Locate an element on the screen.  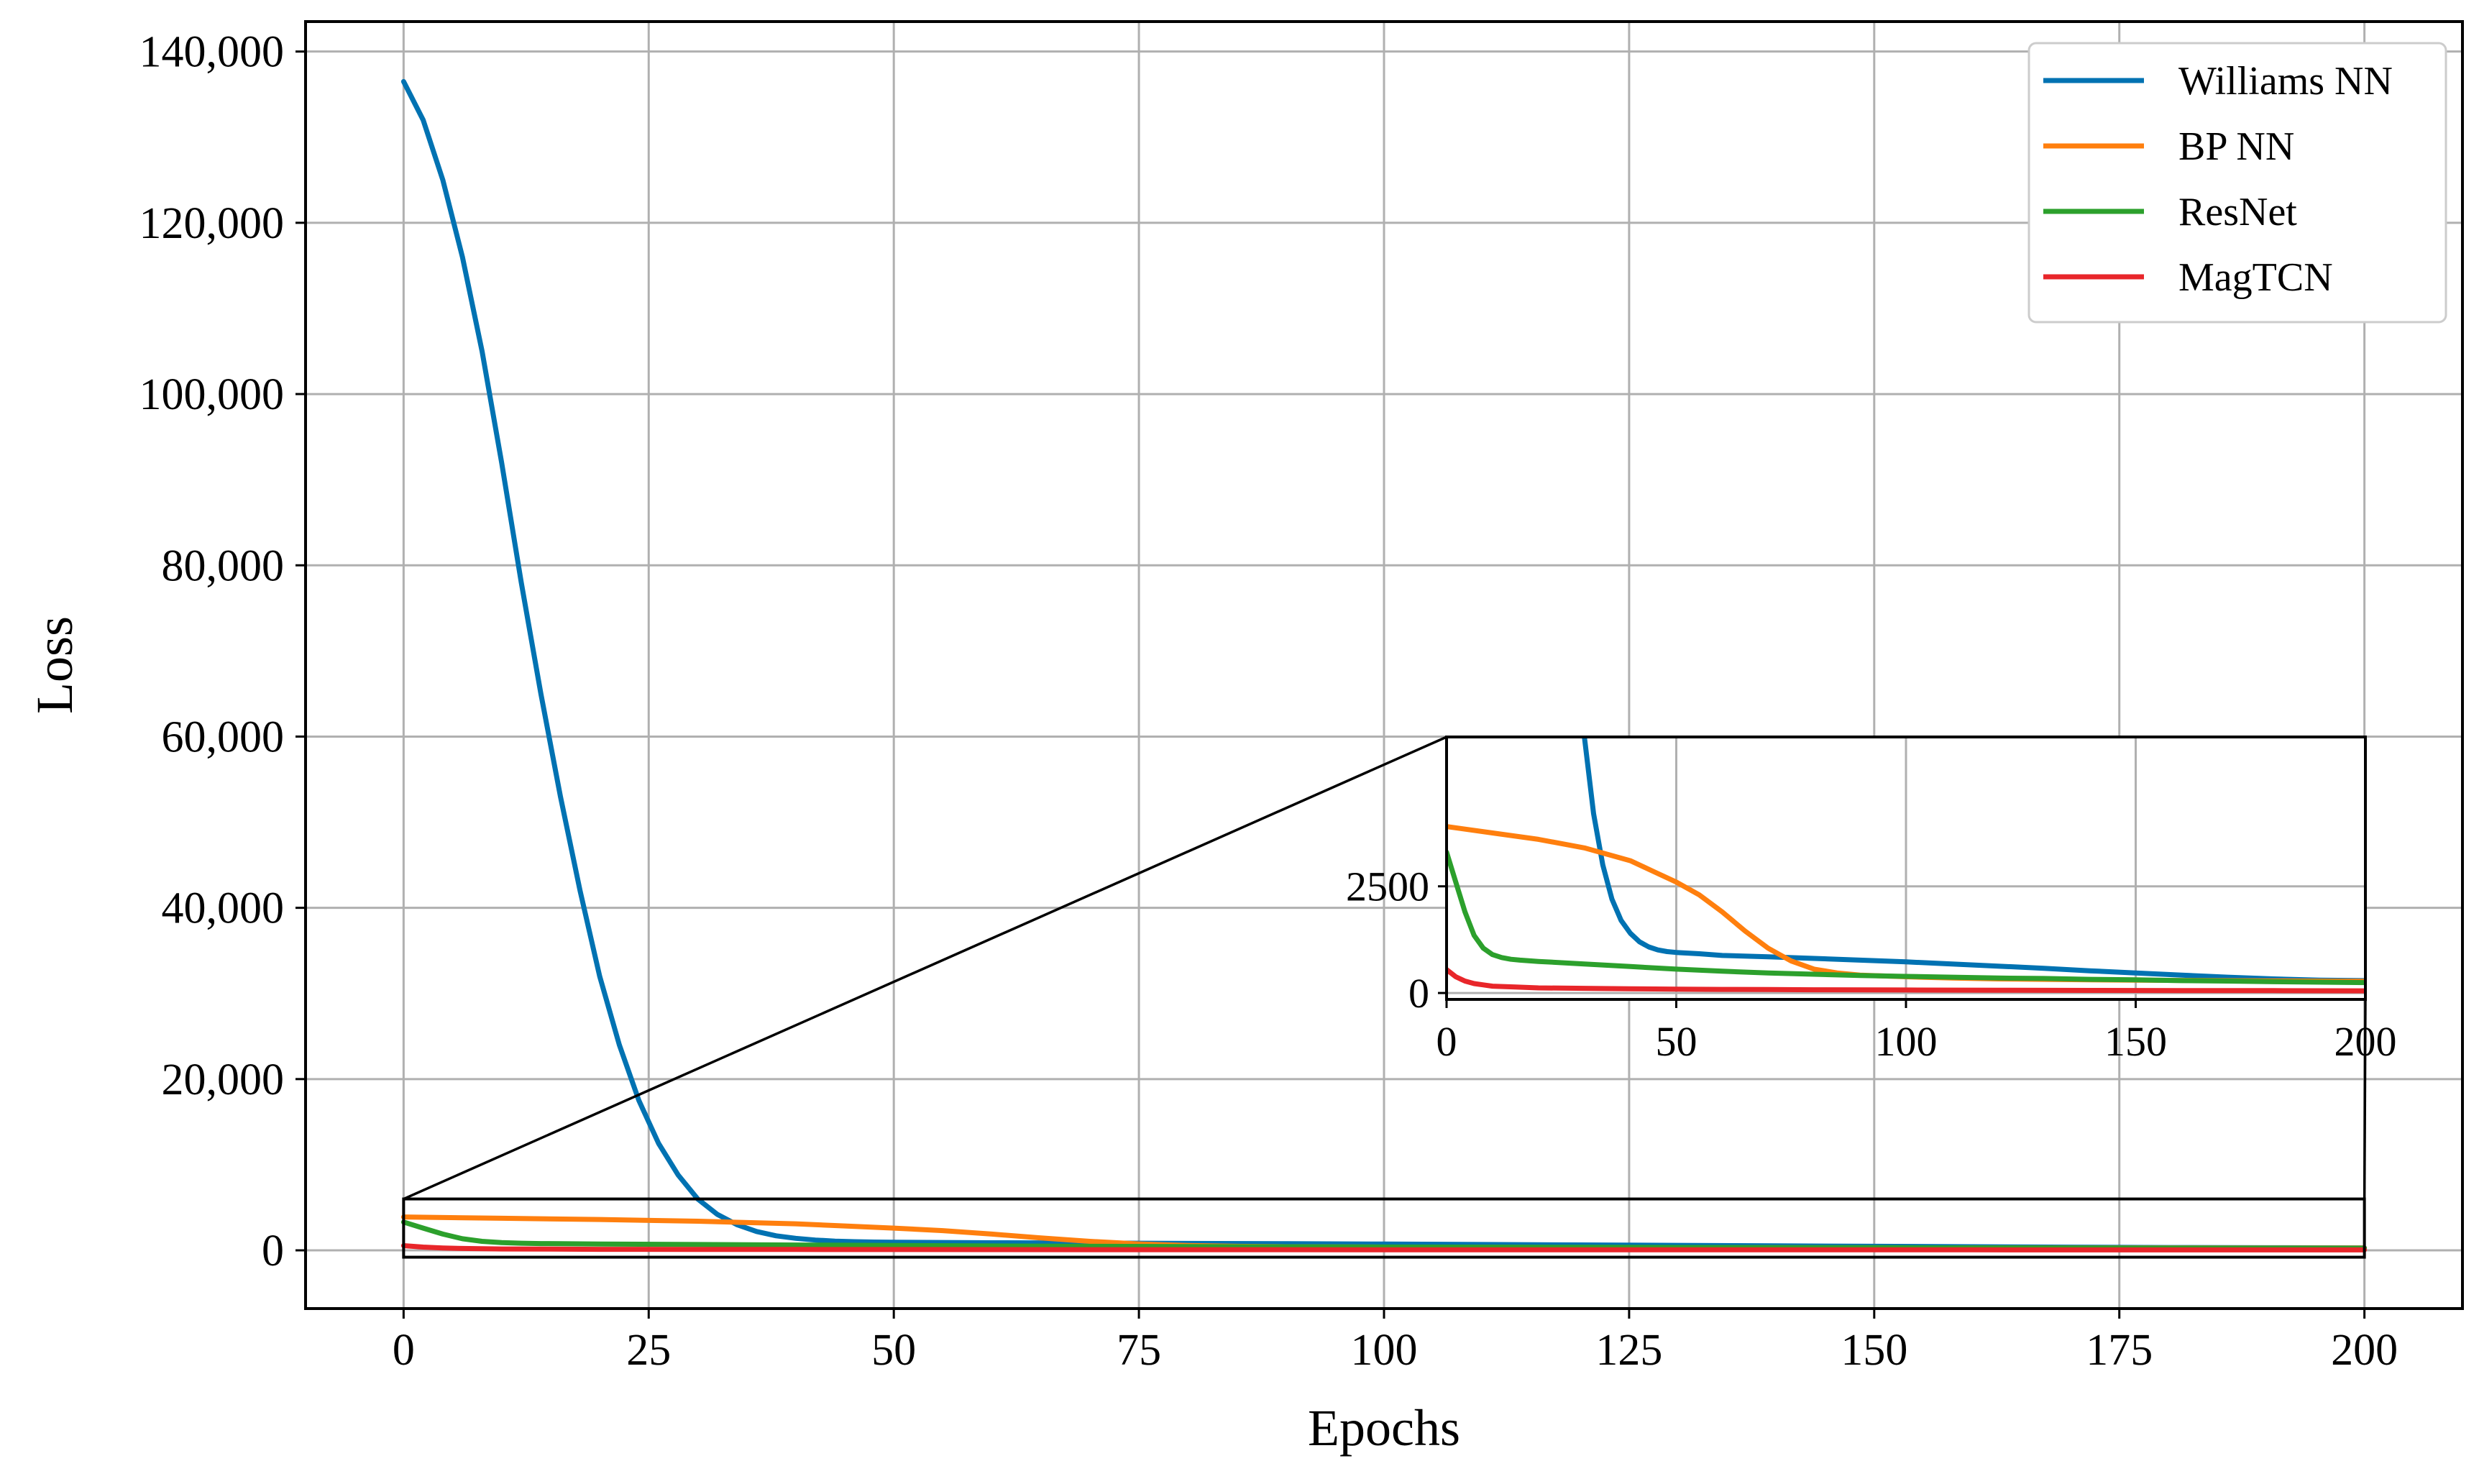
x-tick-label: 100 is located at coordinates (1384, 1350).